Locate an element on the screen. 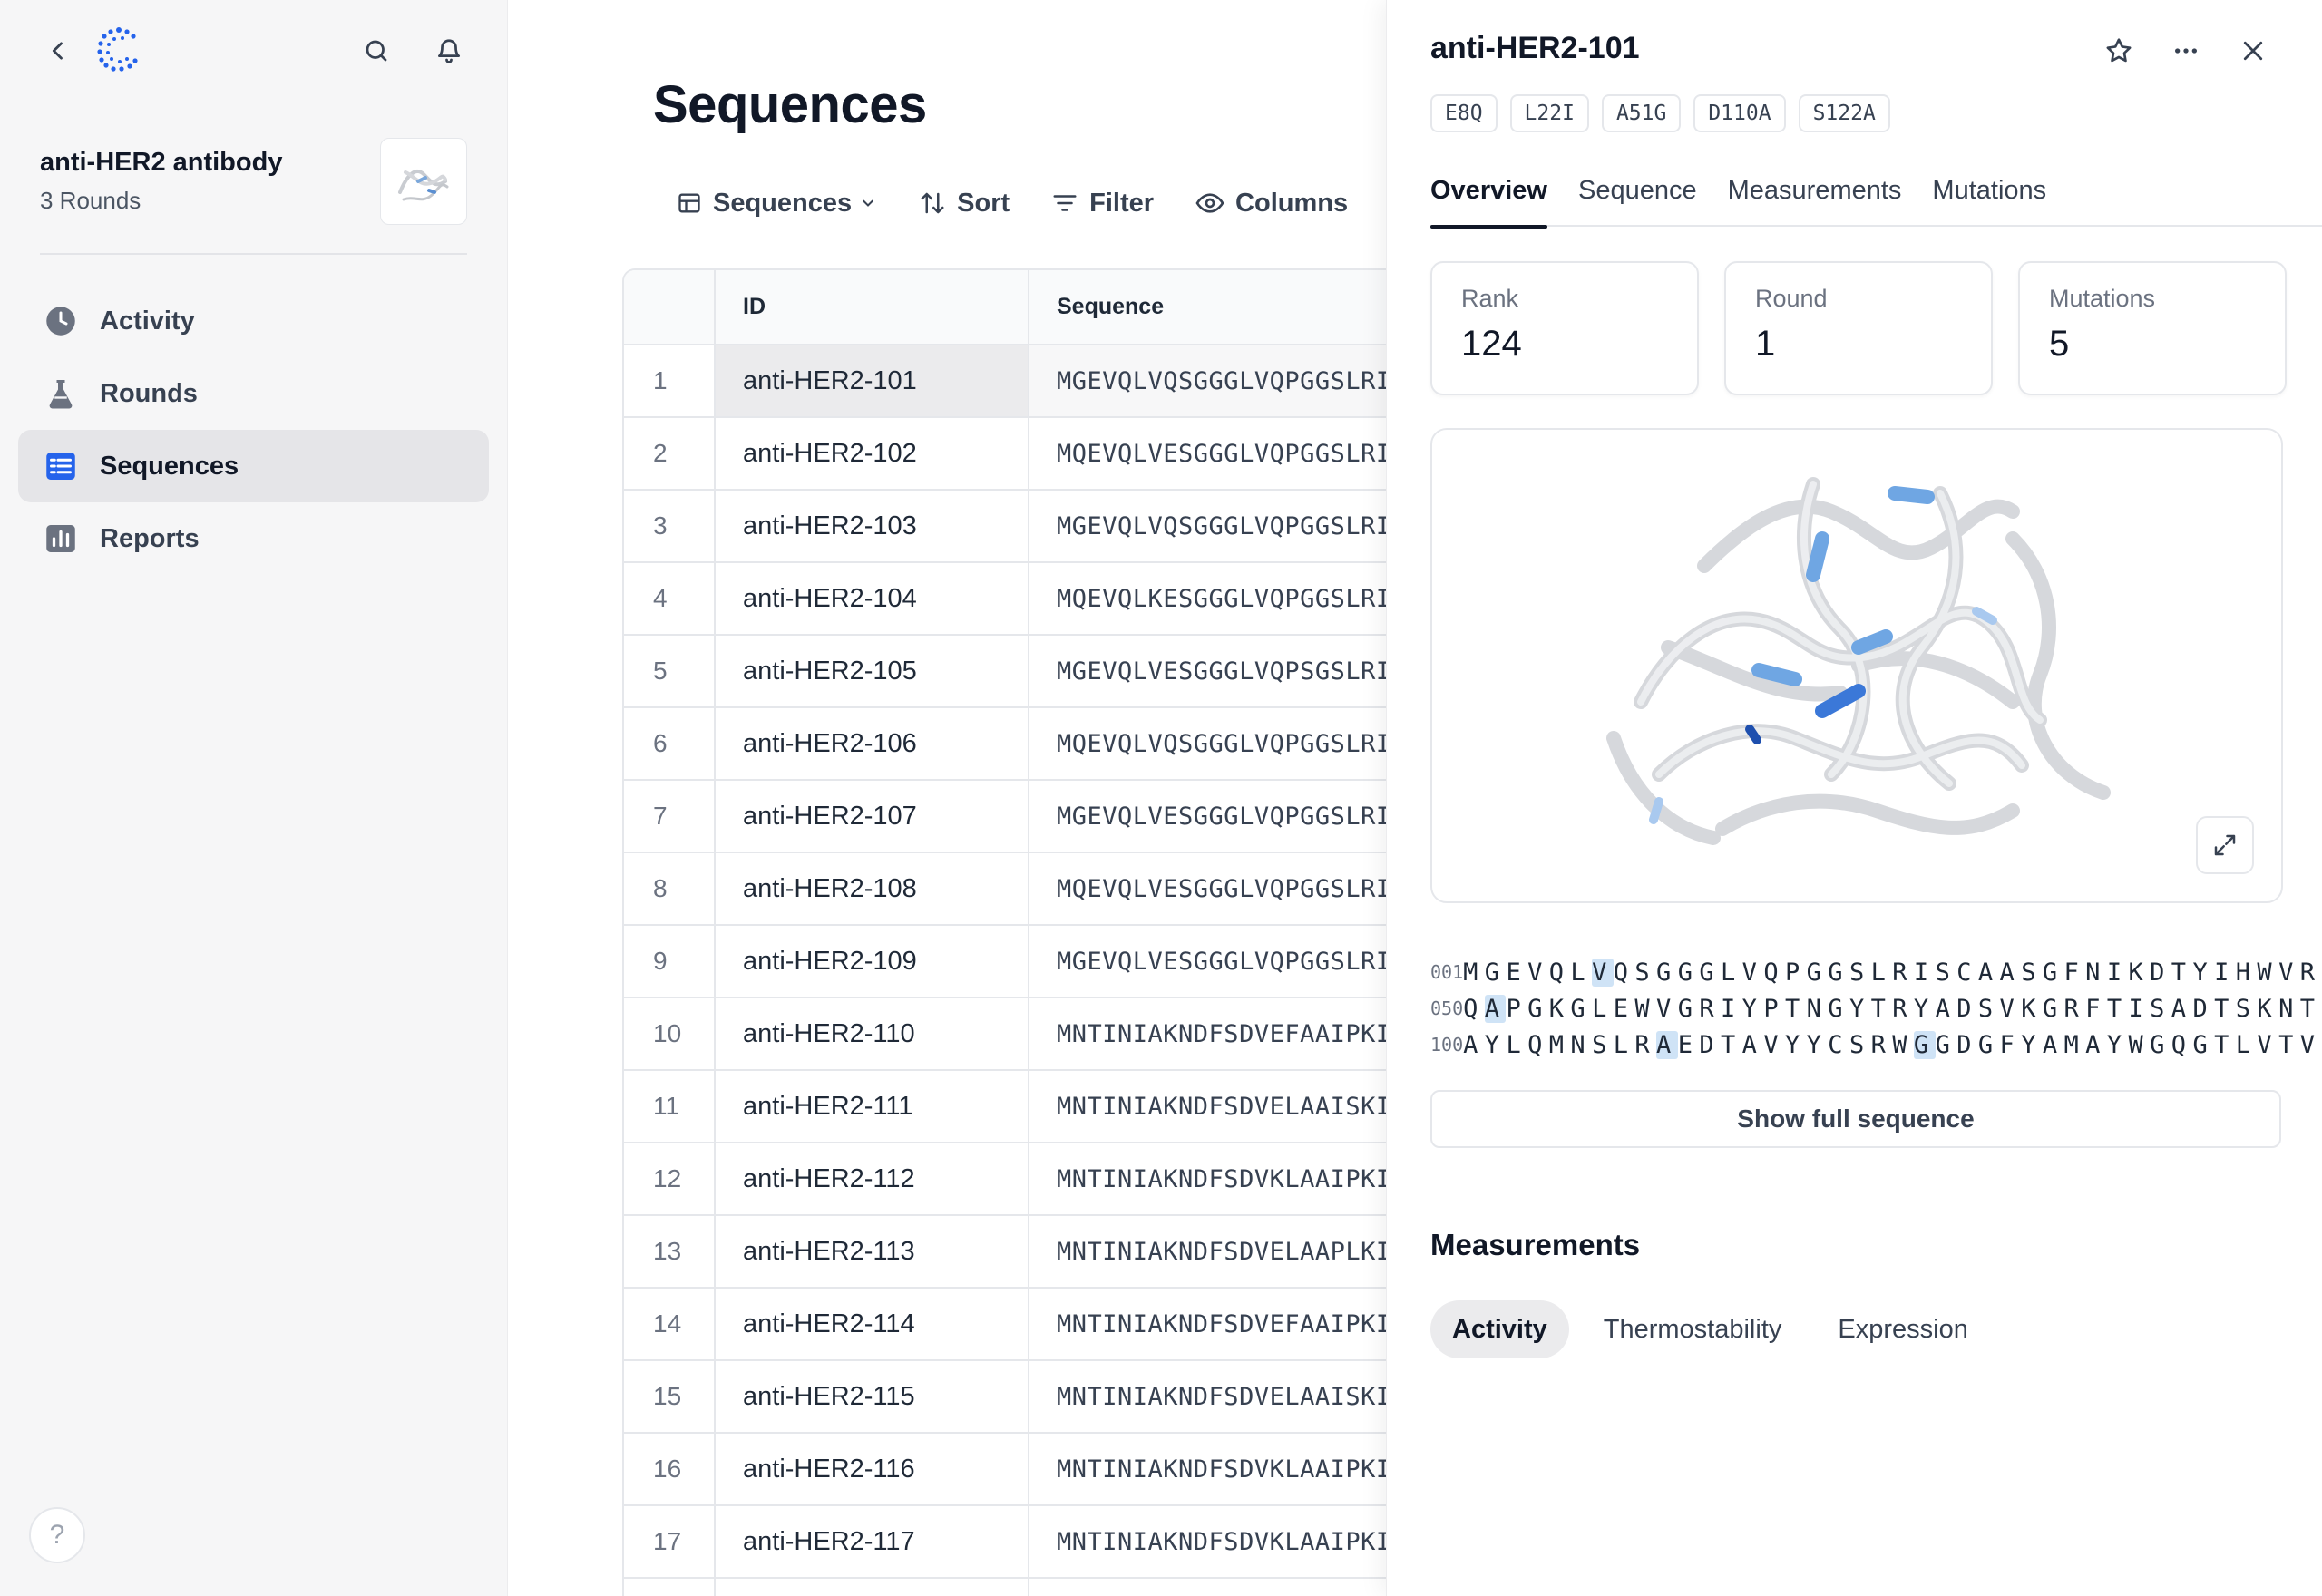 The width and height of the screenshot is (2322, 1596). row-id-cell: anti-HER2-103 is located at coordinates (872, 526).